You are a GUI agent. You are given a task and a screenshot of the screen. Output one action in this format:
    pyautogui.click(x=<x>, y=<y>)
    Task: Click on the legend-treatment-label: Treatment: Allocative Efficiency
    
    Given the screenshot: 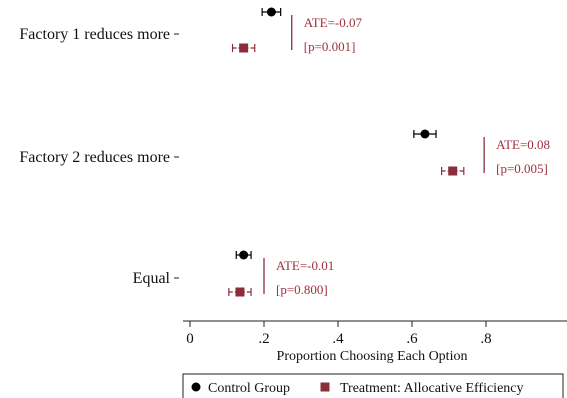 What is the action you would take?
    pyautogui.click(x=432, y=388)
    